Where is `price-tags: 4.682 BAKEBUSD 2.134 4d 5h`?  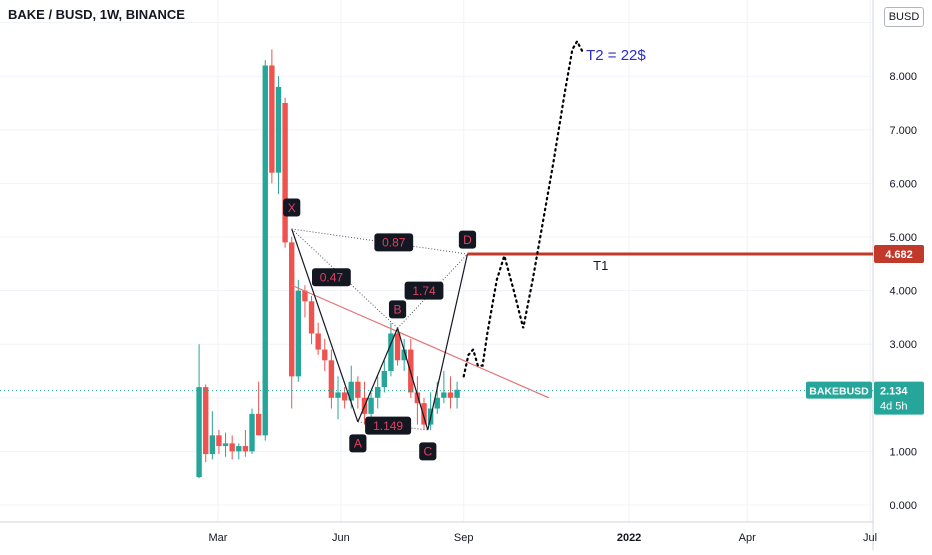
price-tags: 4.682 BAKEBUSD 2.134 4d 5h is located at coordinates (865, 330).